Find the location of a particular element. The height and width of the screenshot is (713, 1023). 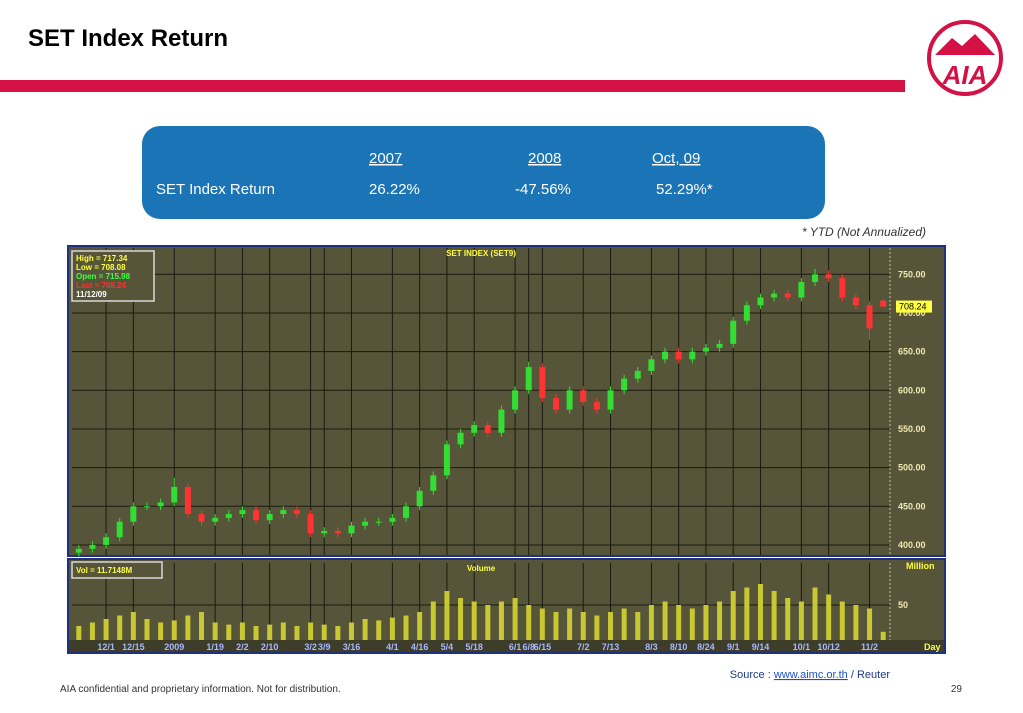

y-tick-label: 450.00 is located at coordinates (912, 506).